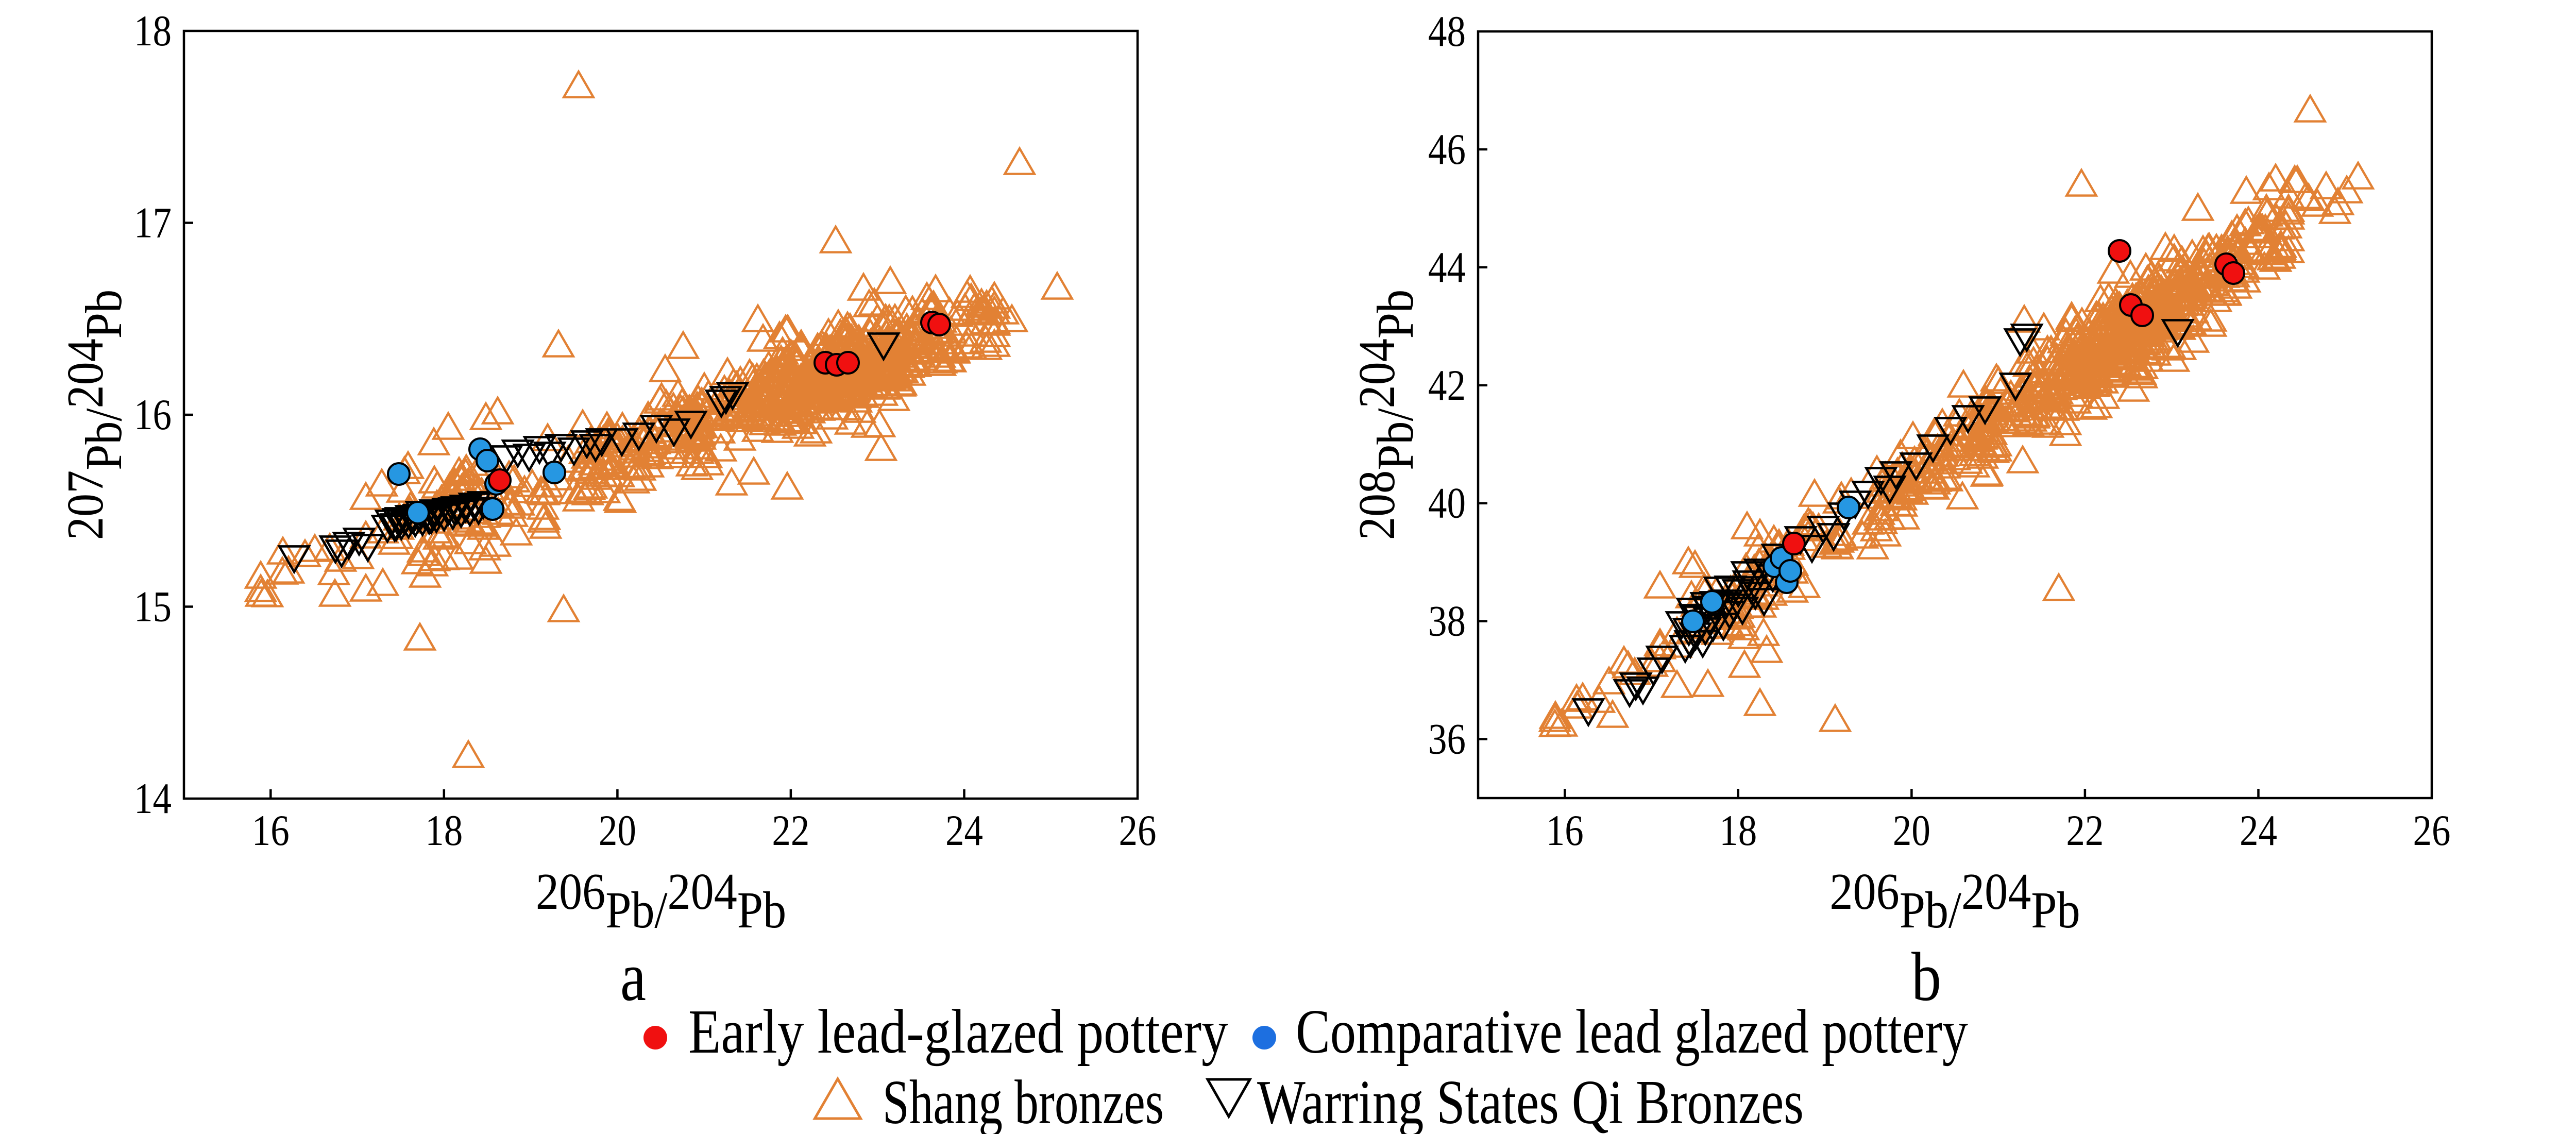 This screenshot has height=1134, width=2576. I want to click on svg-text: Warring States Qi Bronzes, so click(1530, 1101).